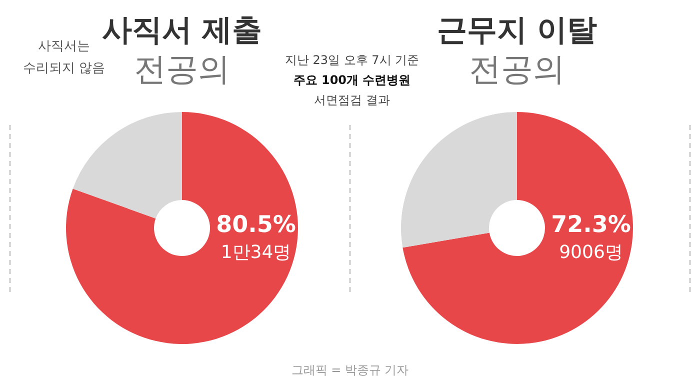 The height and width of the screenshot is (389, 700). What do you see at coordinates (352, 100) in the screenshot?
I see `text: 서면점검 결과` at bounding box center [352, 100].